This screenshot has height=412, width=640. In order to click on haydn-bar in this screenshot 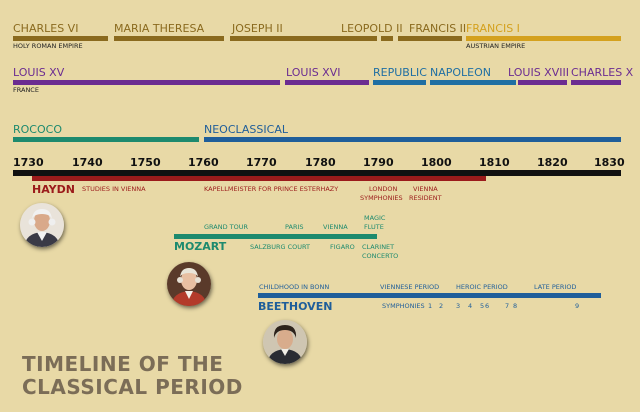, I will do `click(259, 178)`.